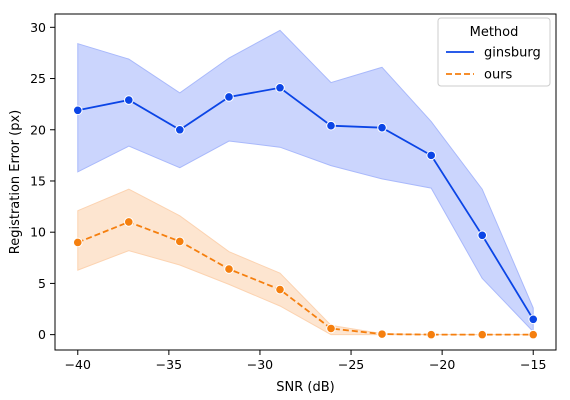  I want to click on y-tick-label: 25, so click(38, 78).